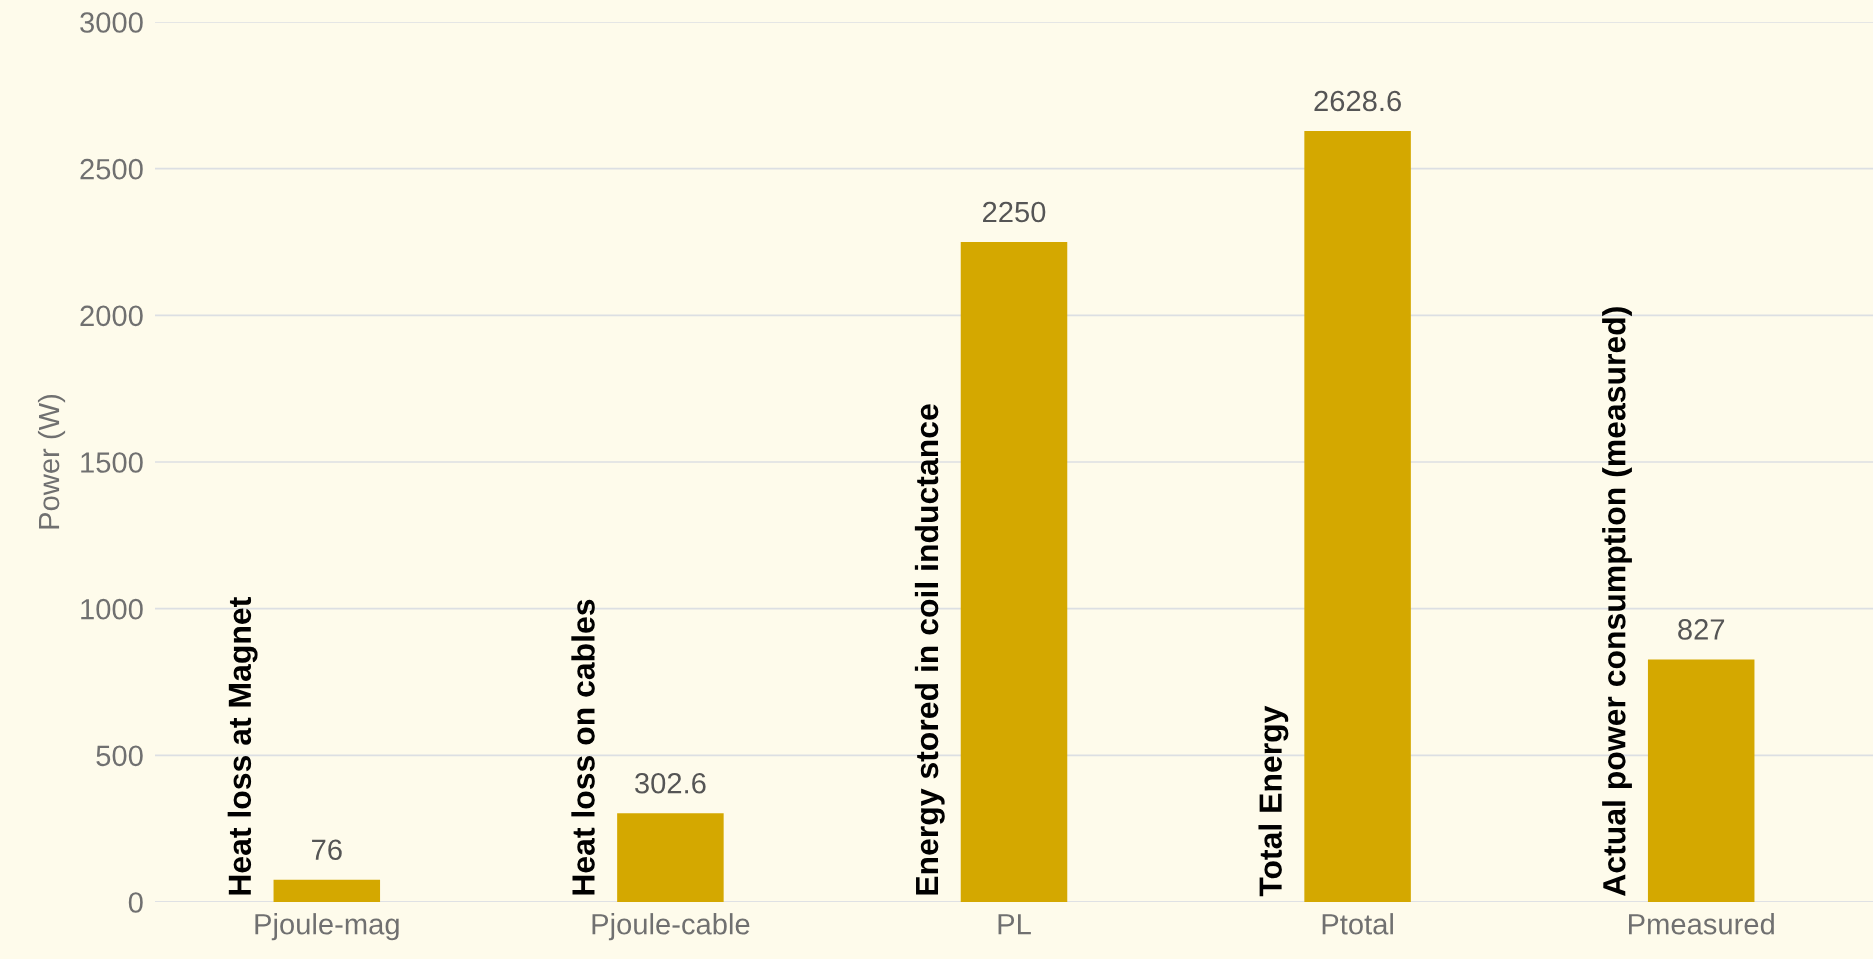  What do you see at coordinates (111, 316) in the screenshot?
I see `y-tick-label: 2000` at bounding box center [111, 316].